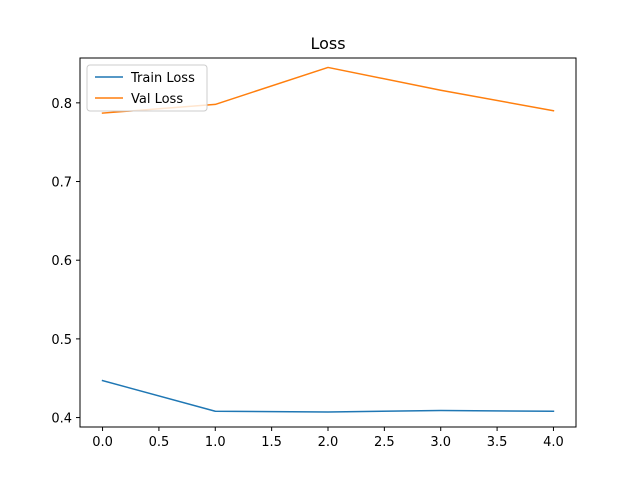 The width and height of the screenshot is (640, 480). I want to click on x-tick-label: 3.5, so click(497, 442).